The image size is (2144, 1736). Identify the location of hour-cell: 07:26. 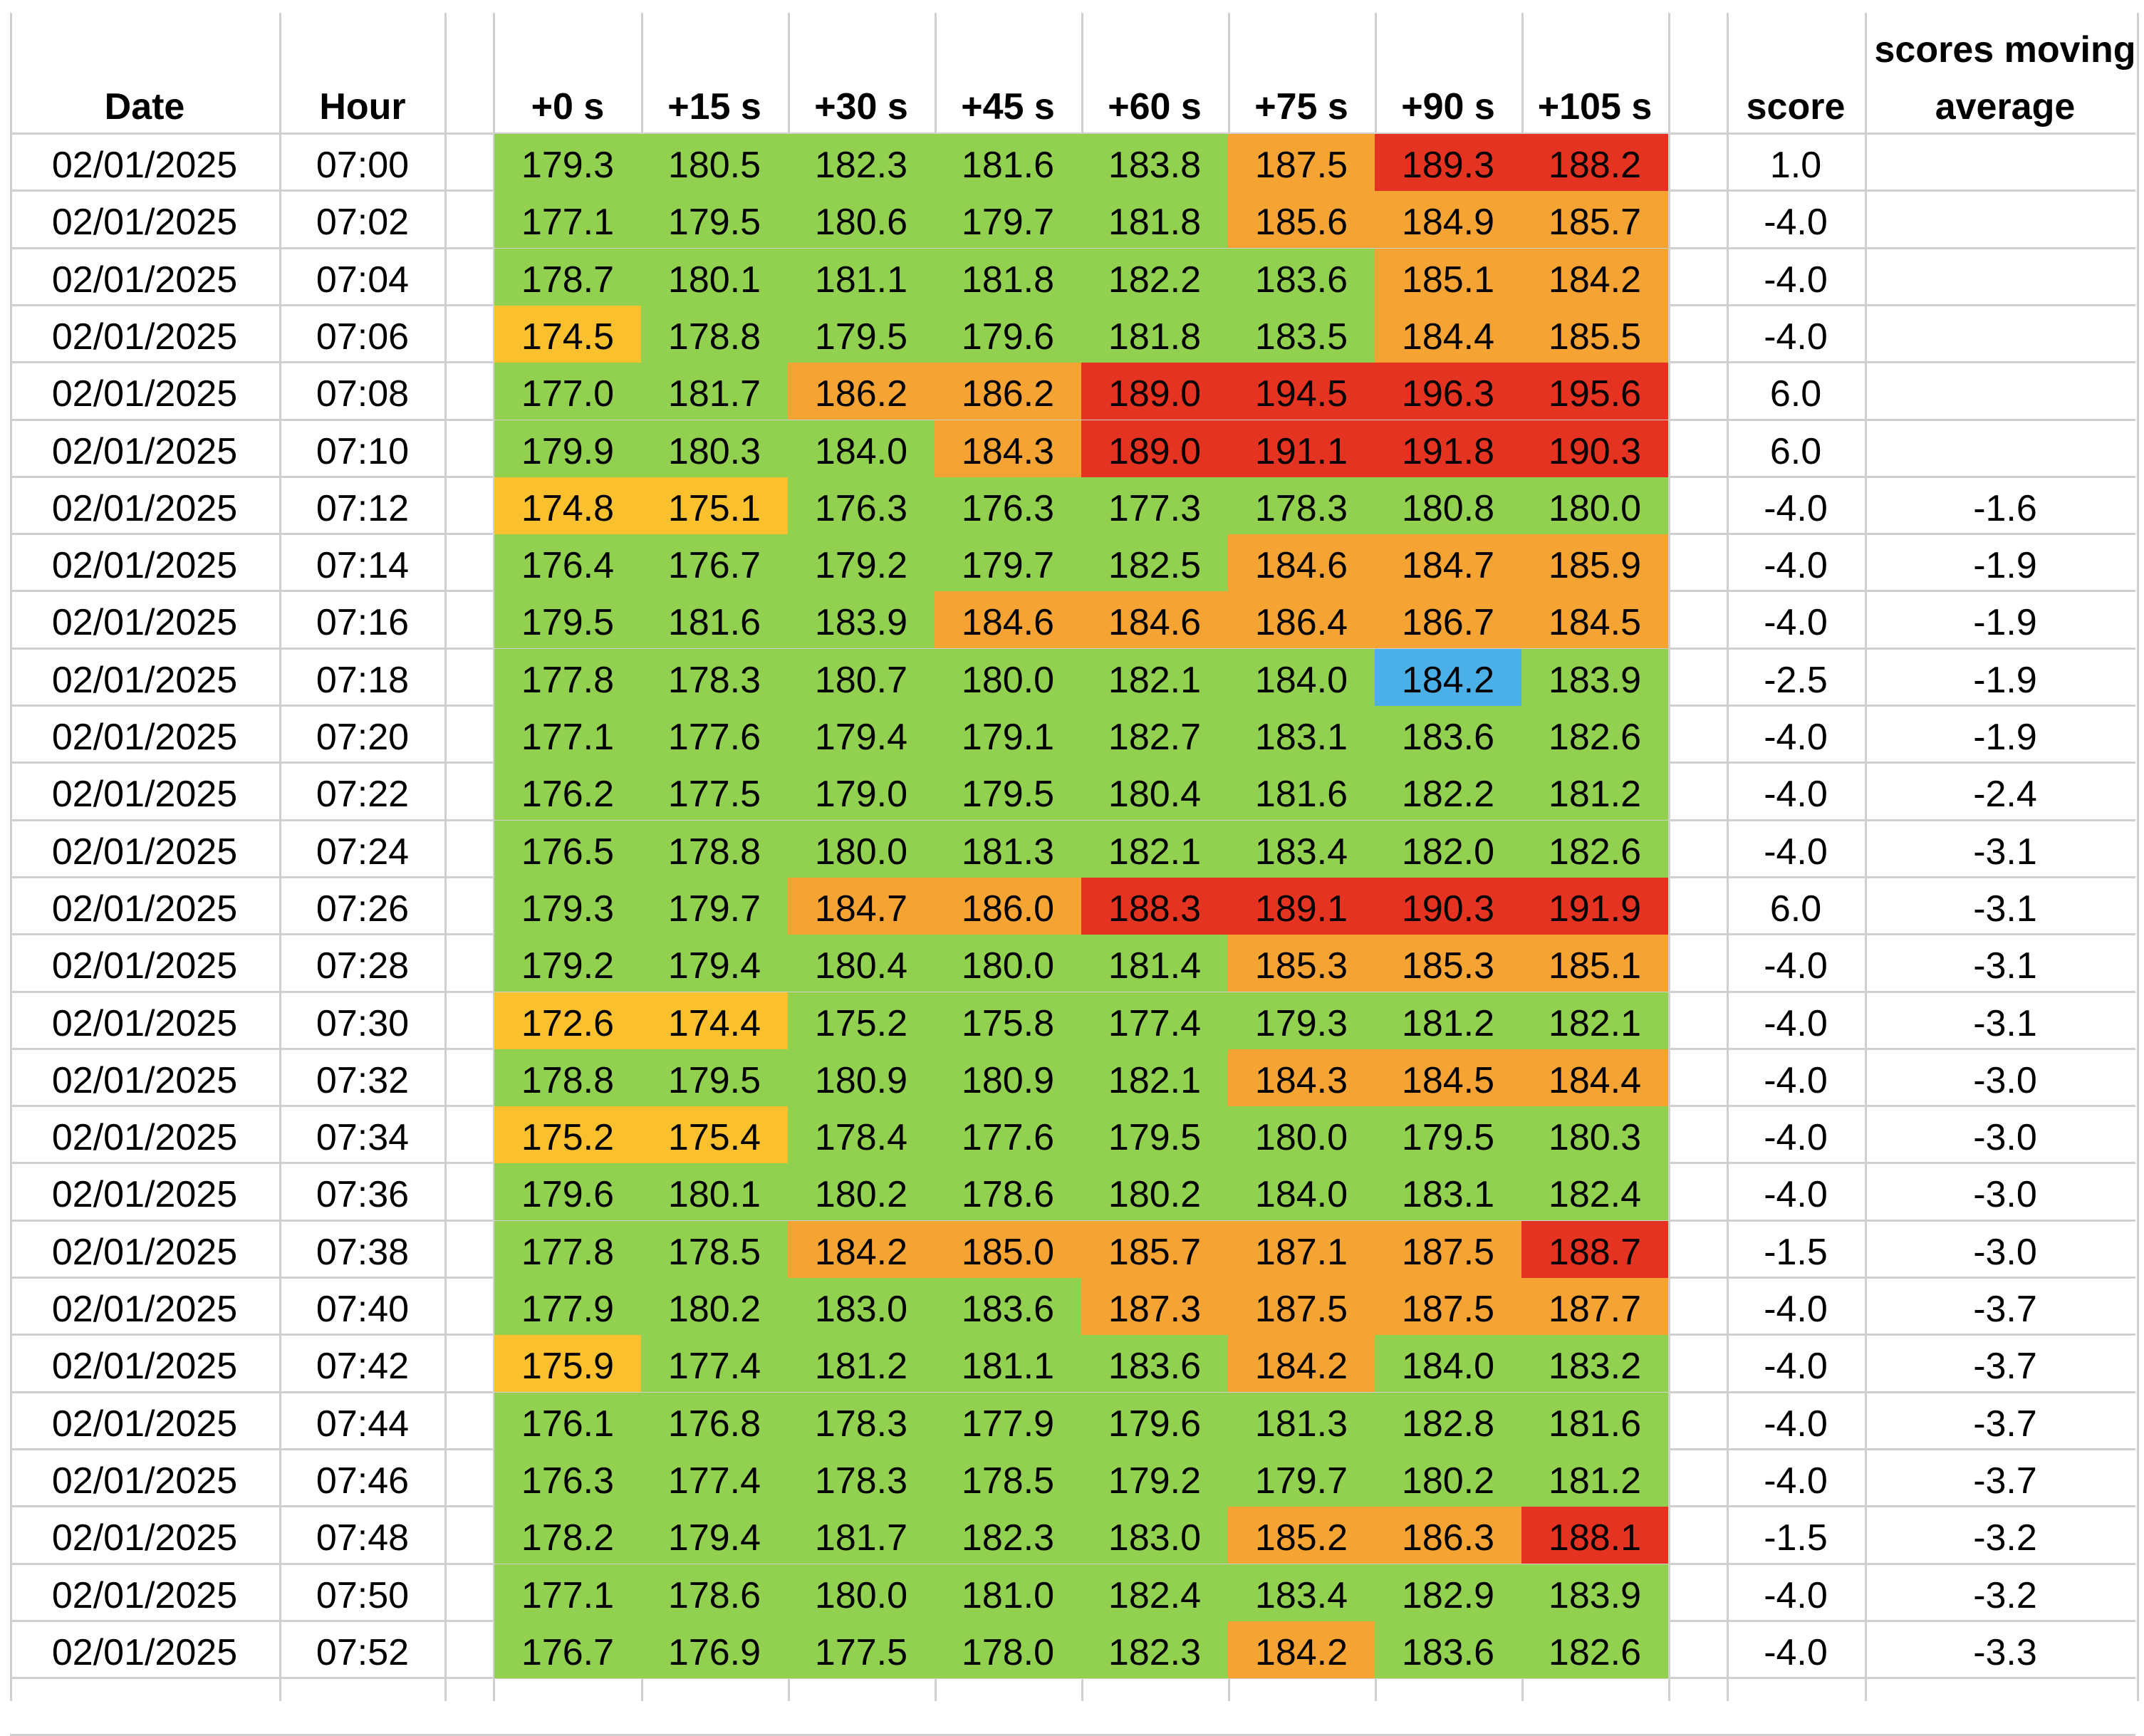
(363, 909).